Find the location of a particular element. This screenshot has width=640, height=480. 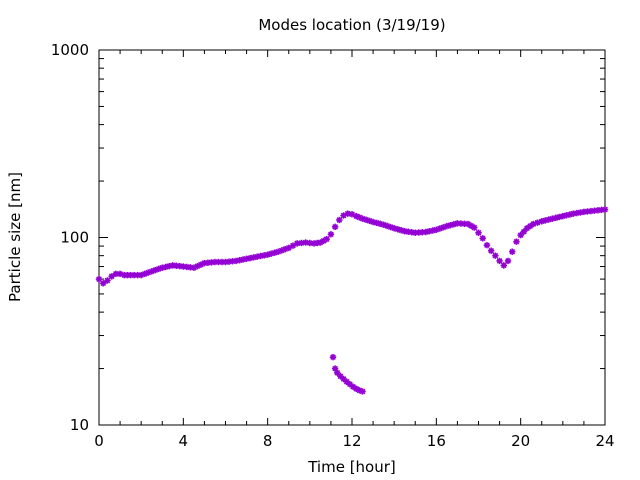

y-tick-label: 10 is located at coordinates (79, 425).